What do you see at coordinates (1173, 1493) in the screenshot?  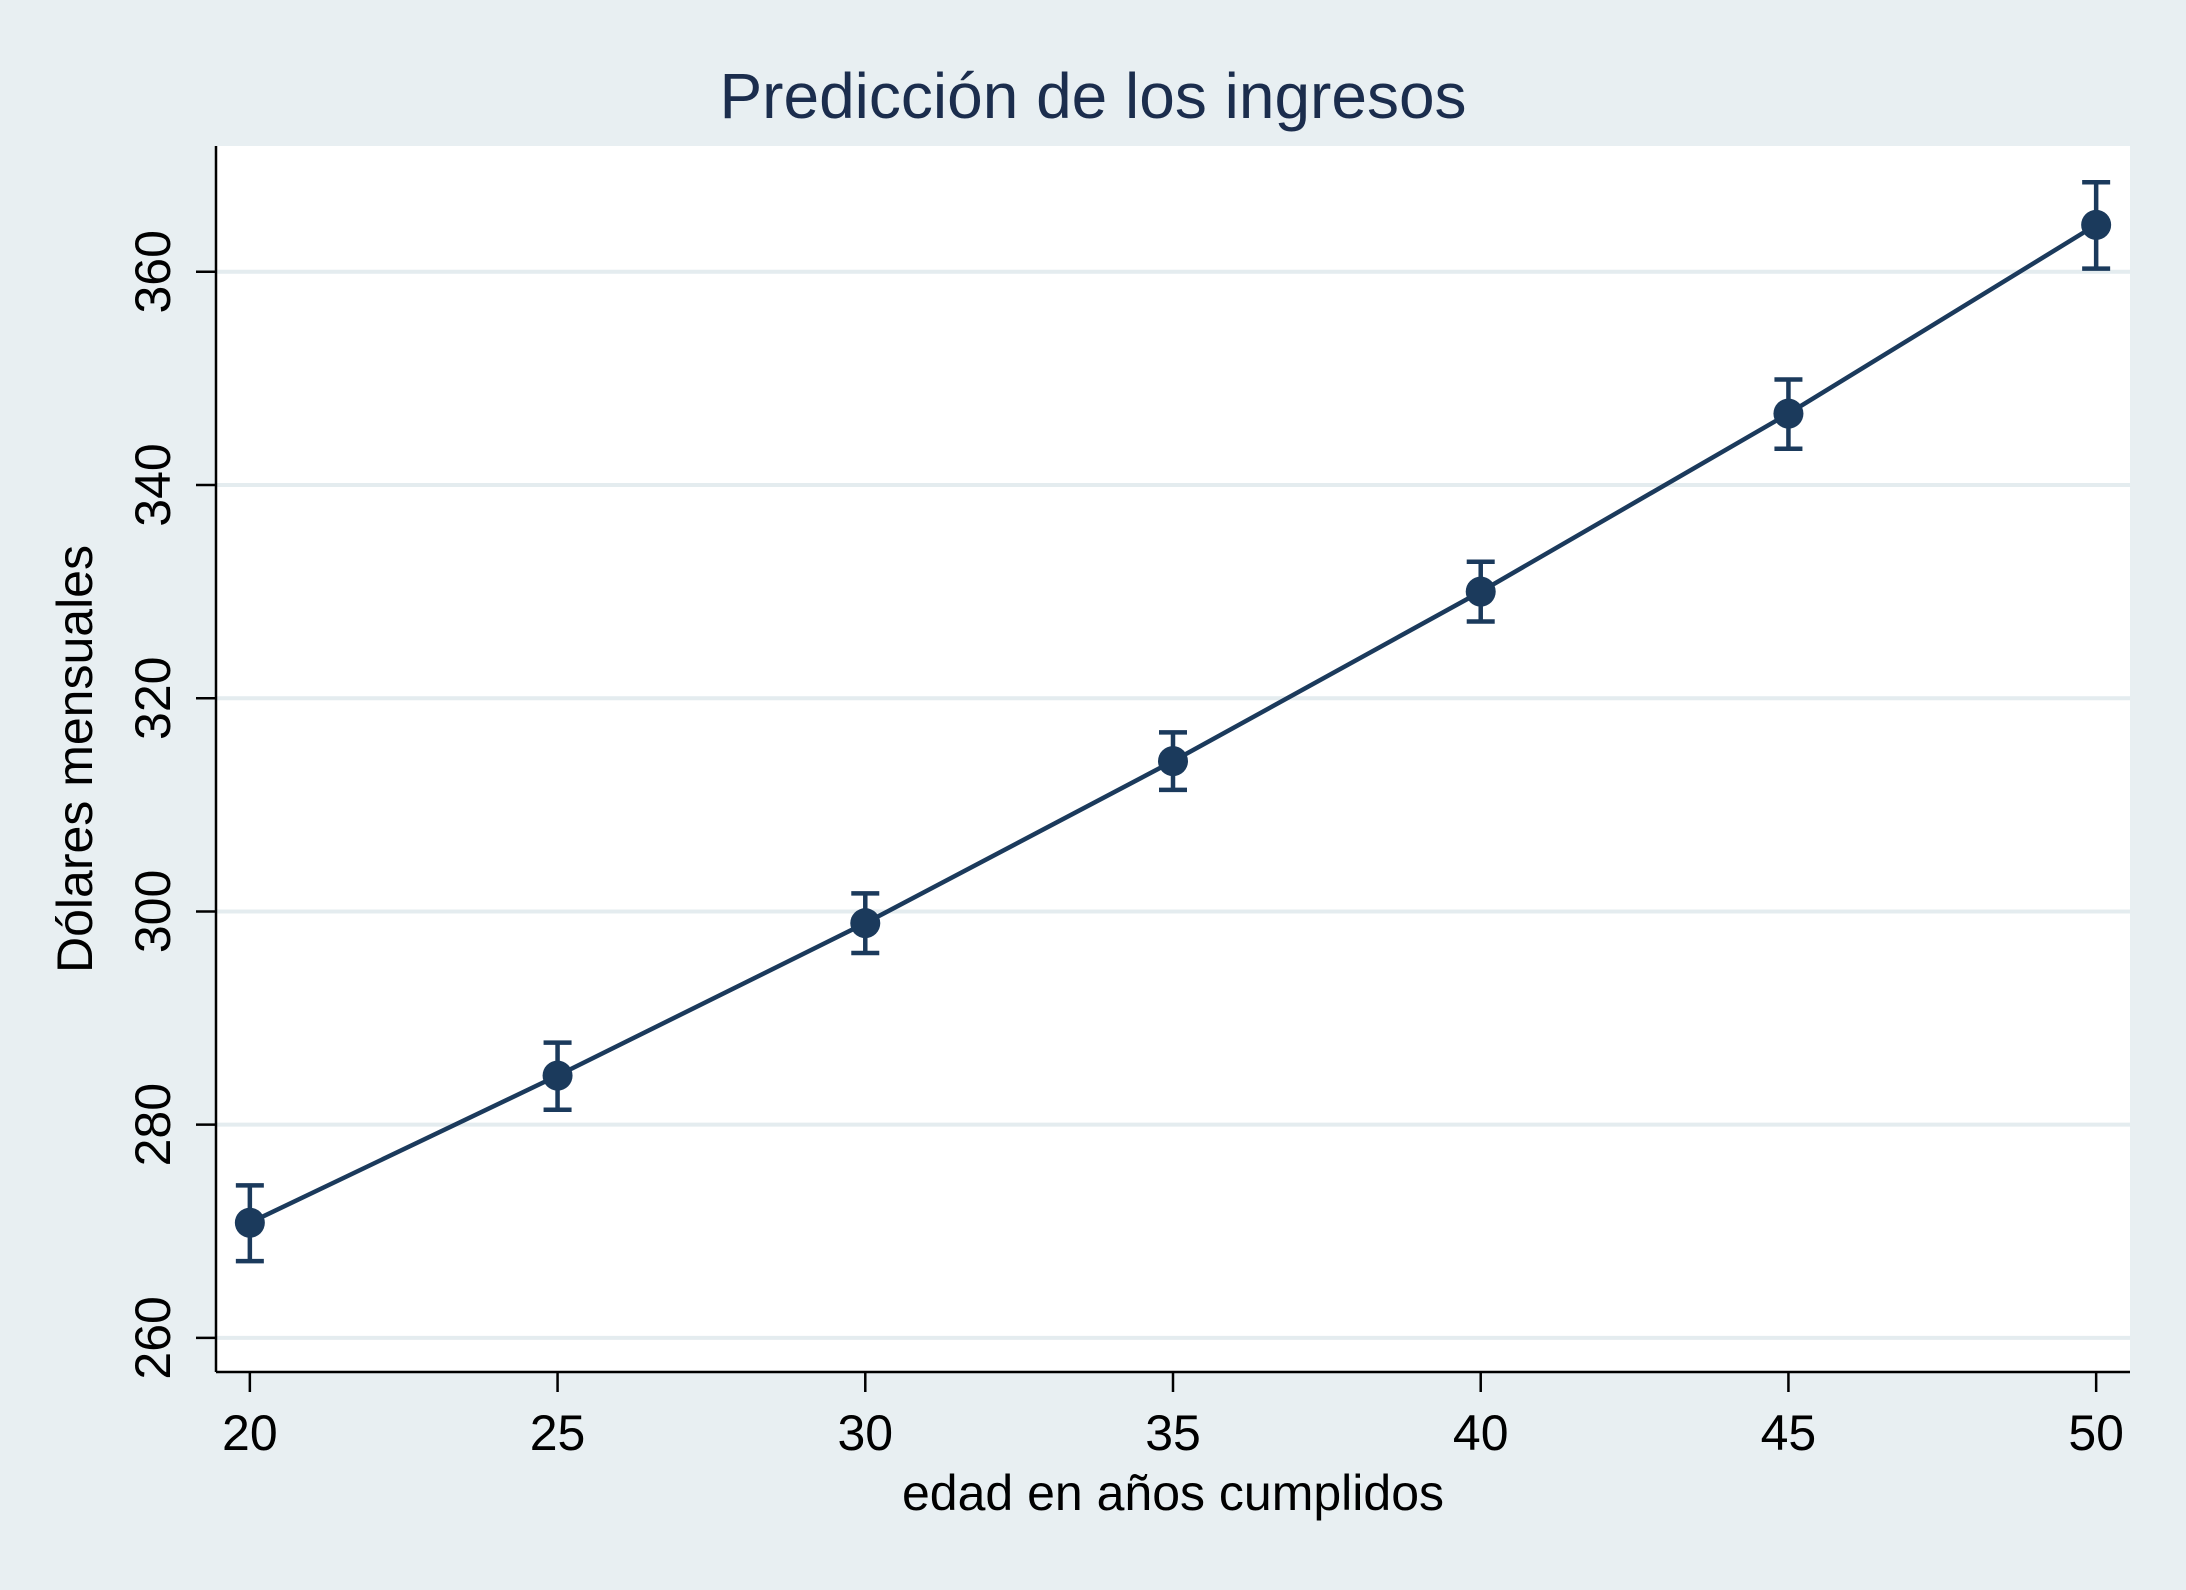 I see `x-axis-label: edad en años cumplidos` at bounding box center [1173, 1493].